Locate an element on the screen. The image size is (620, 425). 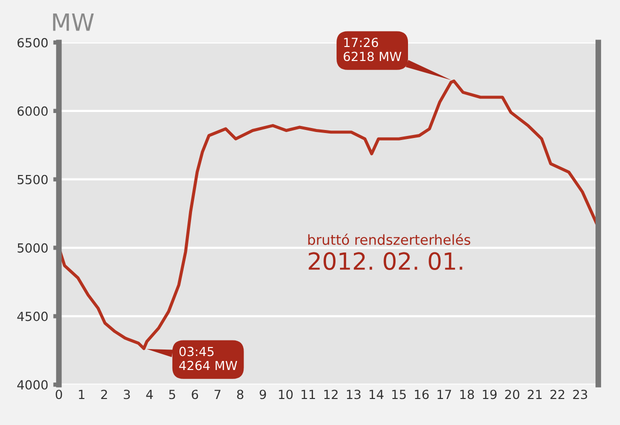
x-tick-label: 23 is located at coordinates (580, 395).